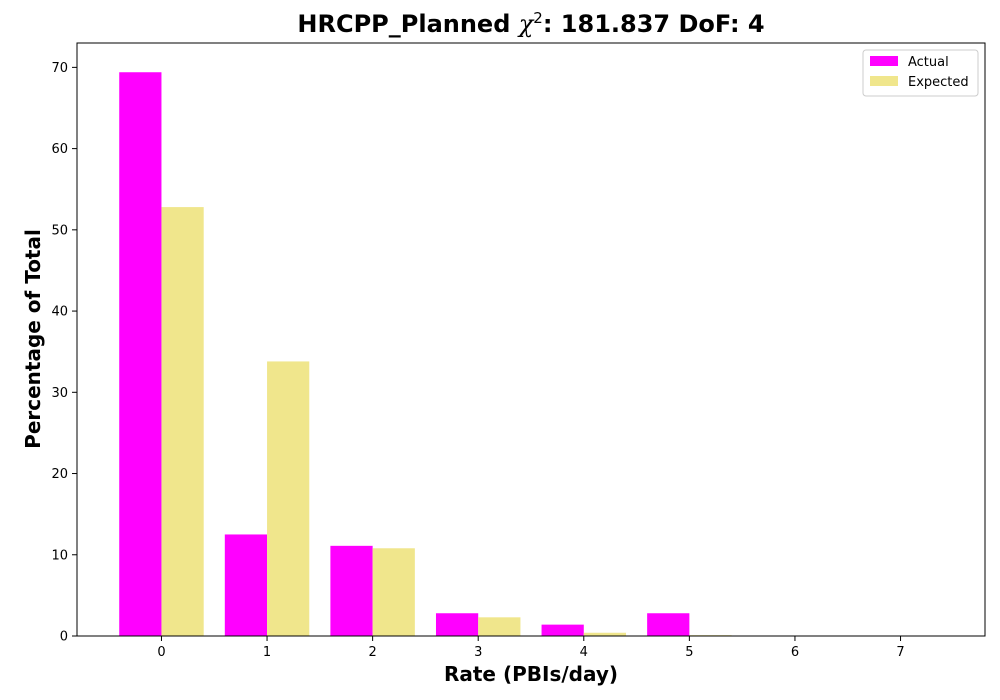 The height and width of the screenshot is (700, 1000). What do you see at coordinates (900, 652) in the screenshot?
I see `x-tick-label: 7` at bounding box center [900, 652].